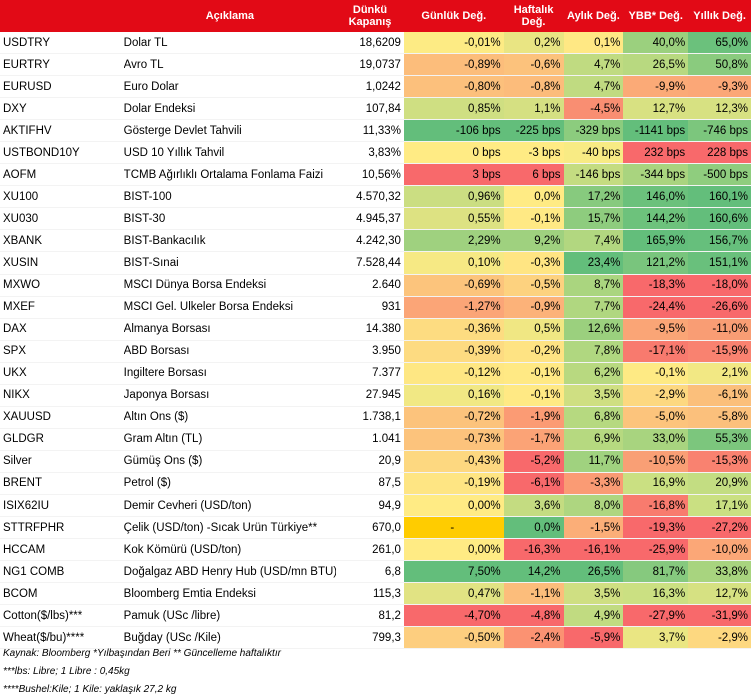 The image size is (751, 698). Describe the element at coordinates (533, 131) in the screenshot. I see `row-weekly-change: -225 bps` at that location.